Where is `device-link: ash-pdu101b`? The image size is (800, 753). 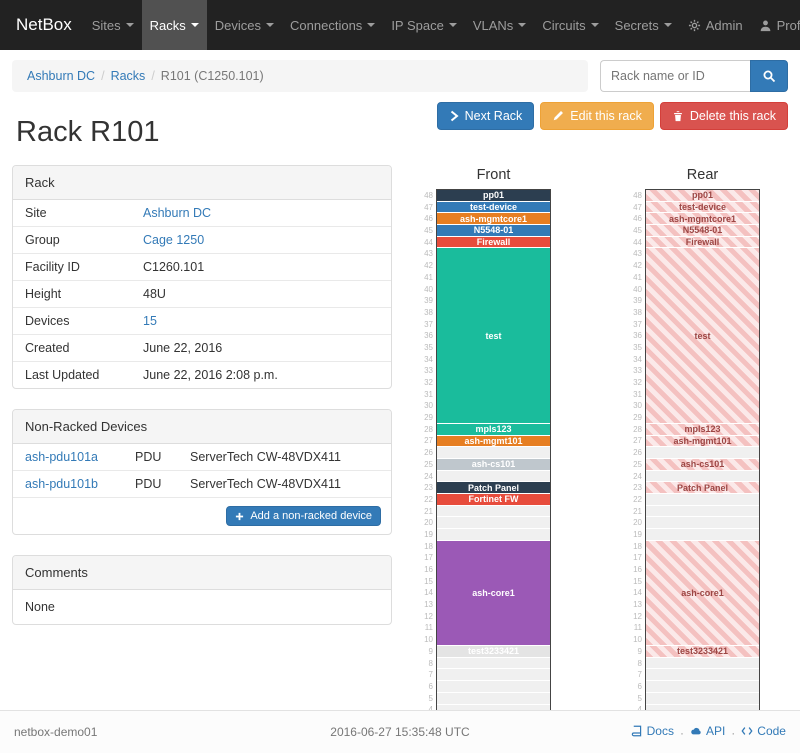
device-link: ash-pdu101b is located at coordinates (61, 484).